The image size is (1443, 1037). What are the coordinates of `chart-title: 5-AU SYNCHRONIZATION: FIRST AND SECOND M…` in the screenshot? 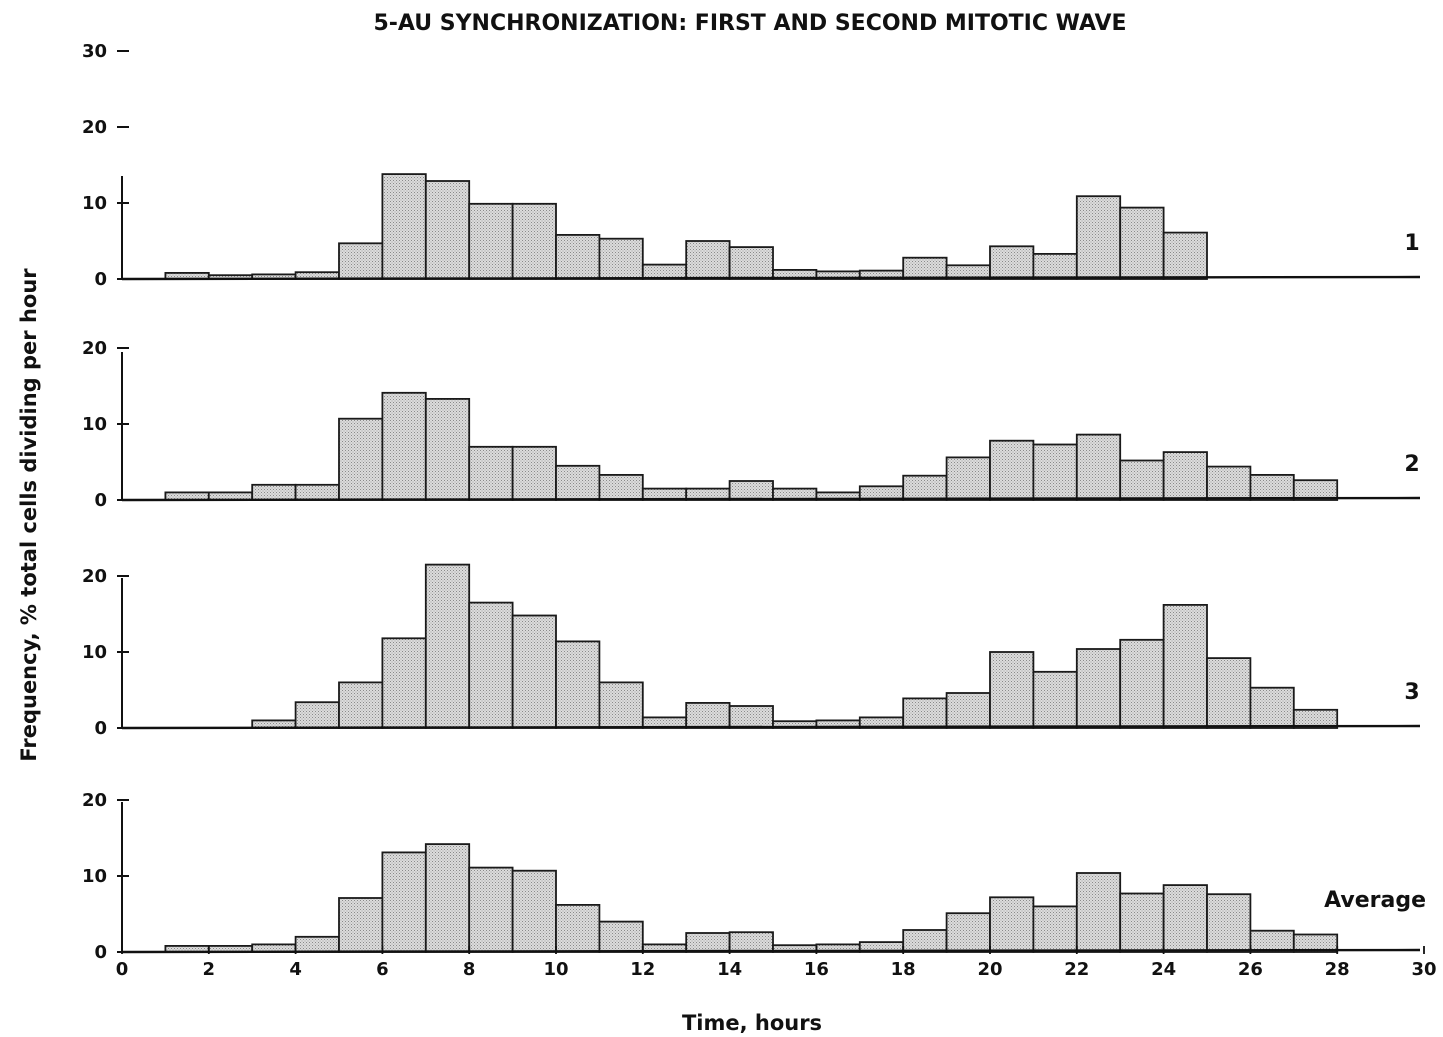 It's located at (749, 23).